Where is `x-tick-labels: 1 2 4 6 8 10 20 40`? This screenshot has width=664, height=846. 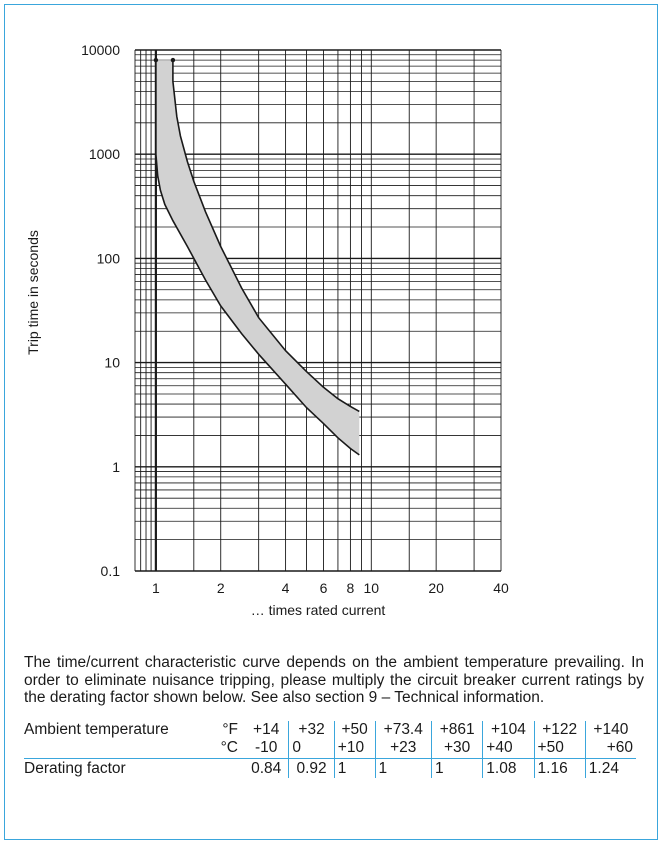
x-tick-labels: 1 2 4 6 8 10 20 40 is located at coordinates (330, 588).